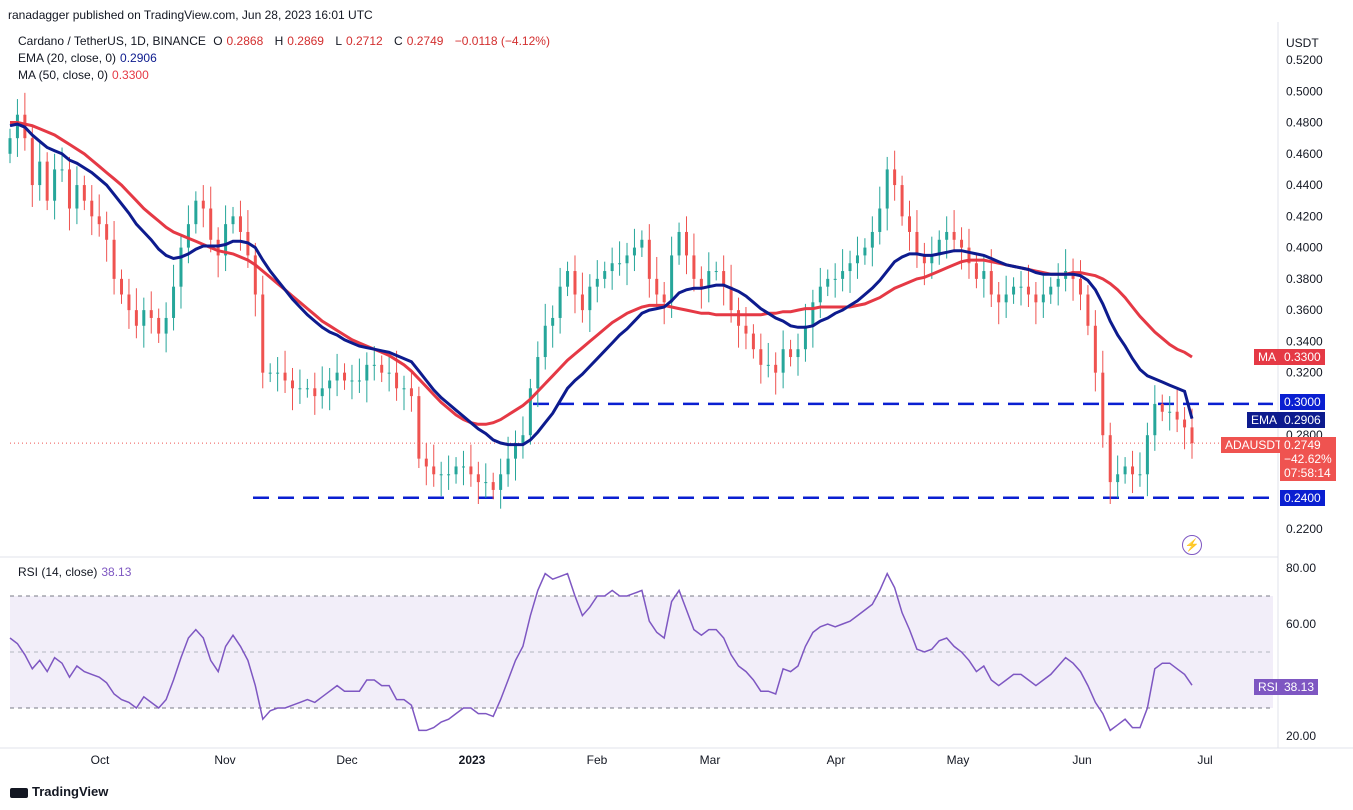 The height and width of the screenshot is (810, 1353). I want to click on time-label: Apr, so click(836, 760).